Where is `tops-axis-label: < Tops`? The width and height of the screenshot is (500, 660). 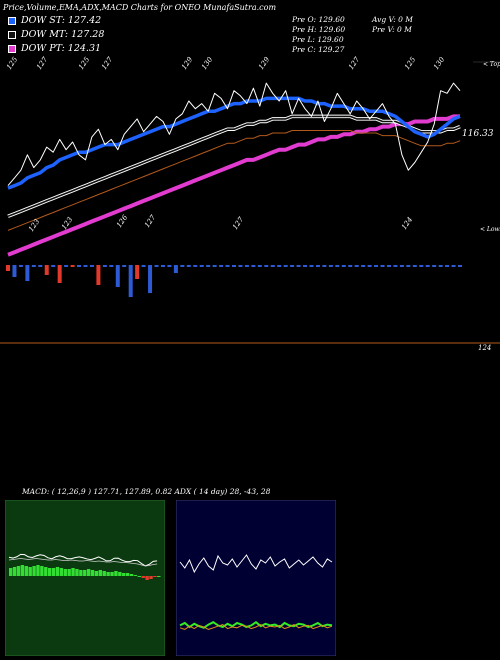 tops-axis-label: < Tops is located at coordinates (491, 64).